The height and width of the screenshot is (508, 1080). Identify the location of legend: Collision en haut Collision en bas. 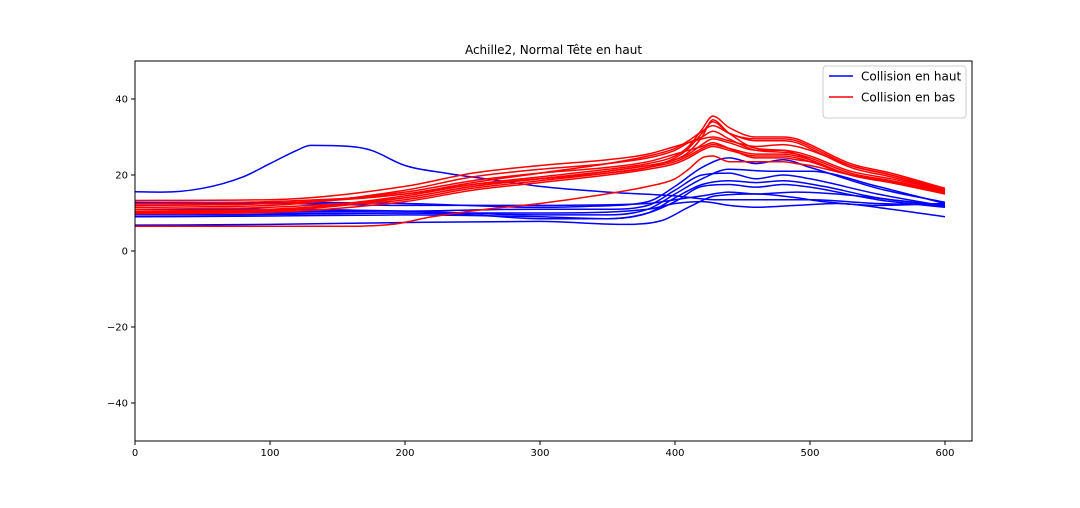
(894, 92).